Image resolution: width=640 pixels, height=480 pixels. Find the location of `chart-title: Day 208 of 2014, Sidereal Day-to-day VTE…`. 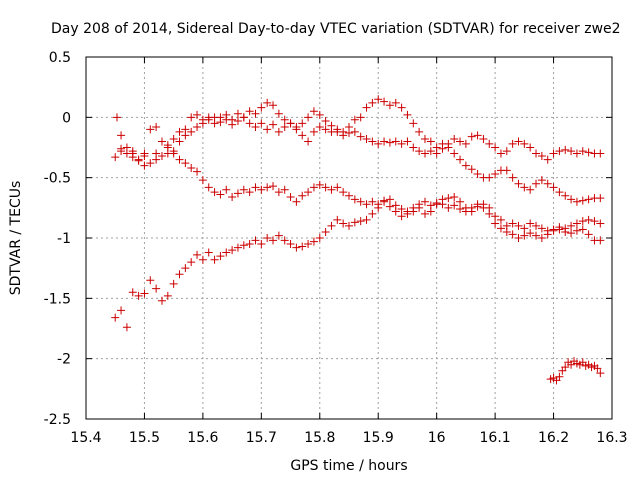

chart-title: Day 208 of 2014, Sidereal Day-to-day VTE… is located at coordinates (336, 29).